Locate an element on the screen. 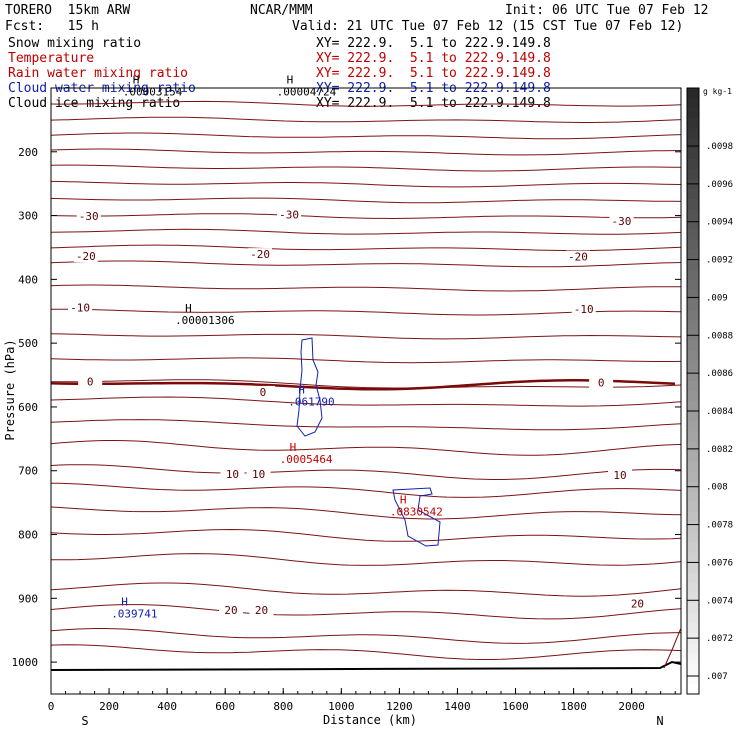 The width and height of the screenshot is (740, 740). colorbar-tick-label: .0094 is located at coordinates (719, 223).